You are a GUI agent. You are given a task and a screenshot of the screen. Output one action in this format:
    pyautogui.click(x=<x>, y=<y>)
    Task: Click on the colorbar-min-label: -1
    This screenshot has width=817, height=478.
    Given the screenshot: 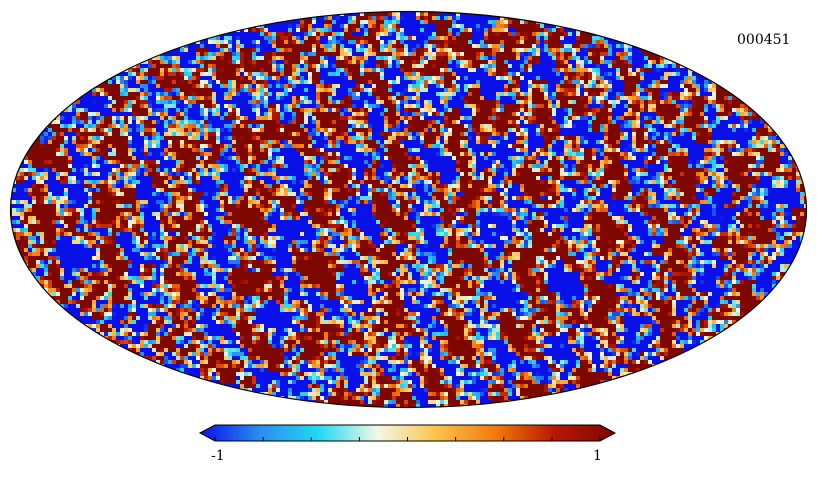 What is the action you would take?
    pyautogui.click(x=218, y=456)
    